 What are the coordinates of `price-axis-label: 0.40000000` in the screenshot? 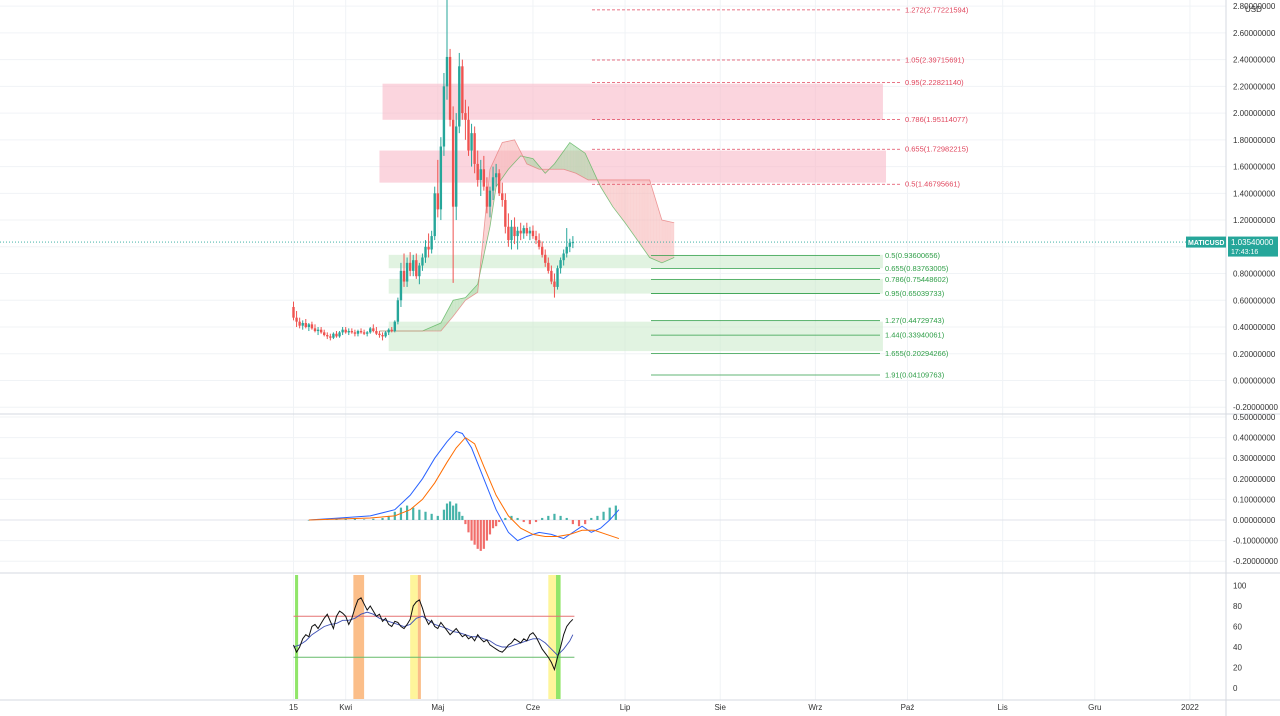 It's located at (1254, 327).